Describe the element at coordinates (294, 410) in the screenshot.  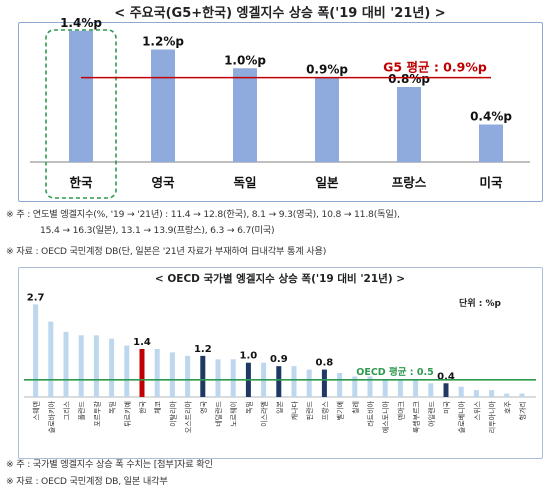
I see `oecd-category-label: 캐나다` at that location.